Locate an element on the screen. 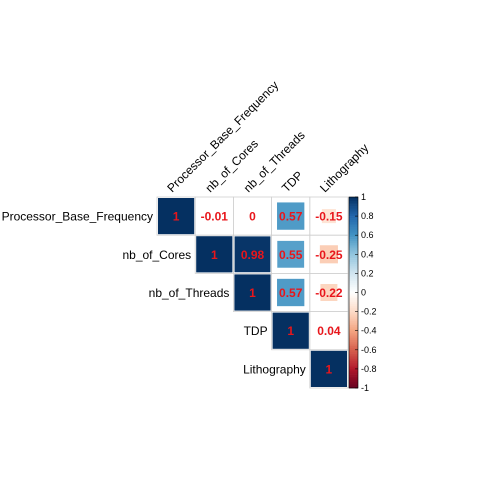  column-label-4: Lithography is located at coordinates (344, 168).